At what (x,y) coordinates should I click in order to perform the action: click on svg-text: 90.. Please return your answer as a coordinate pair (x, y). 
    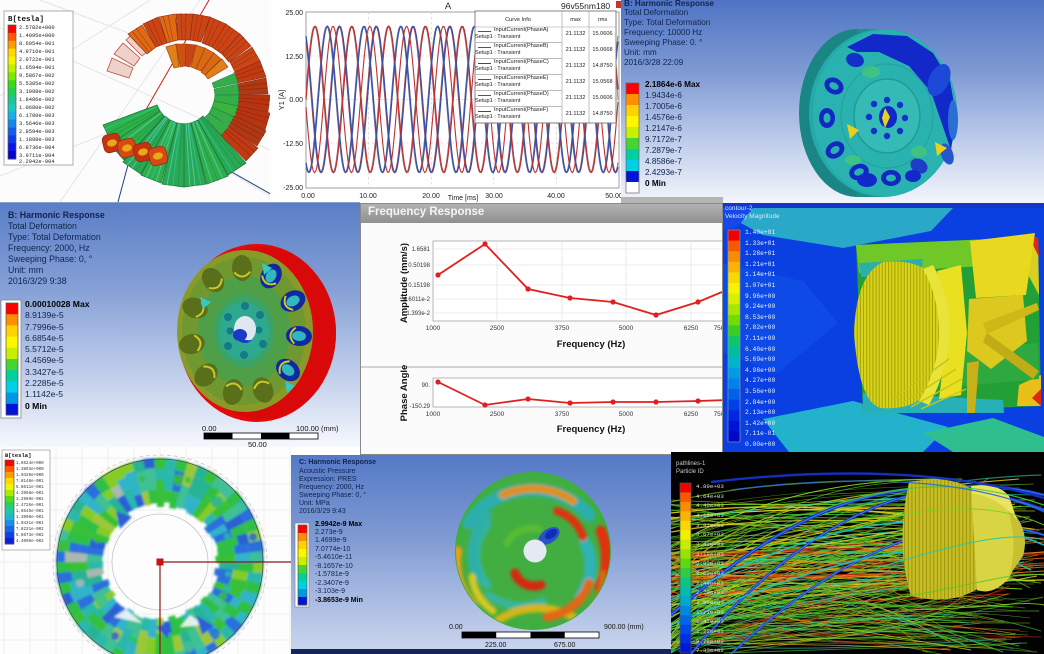
    Looking at the image, I should click on (426, 386).